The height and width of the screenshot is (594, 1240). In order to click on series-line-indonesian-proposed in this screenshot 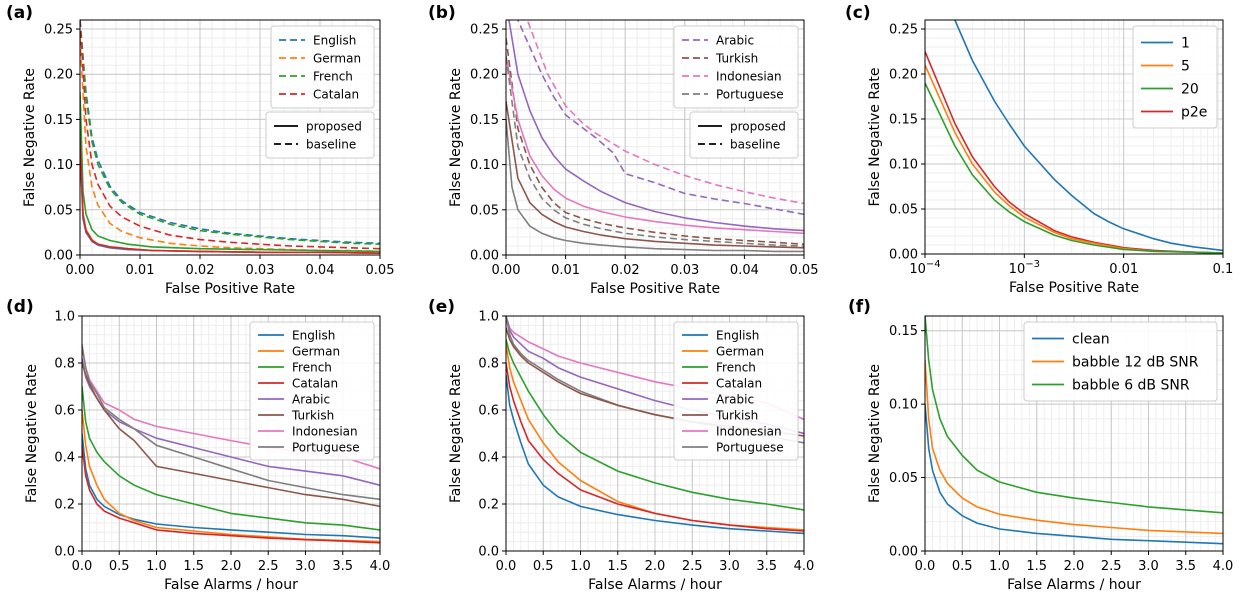, I will do `click(655, 145)`.